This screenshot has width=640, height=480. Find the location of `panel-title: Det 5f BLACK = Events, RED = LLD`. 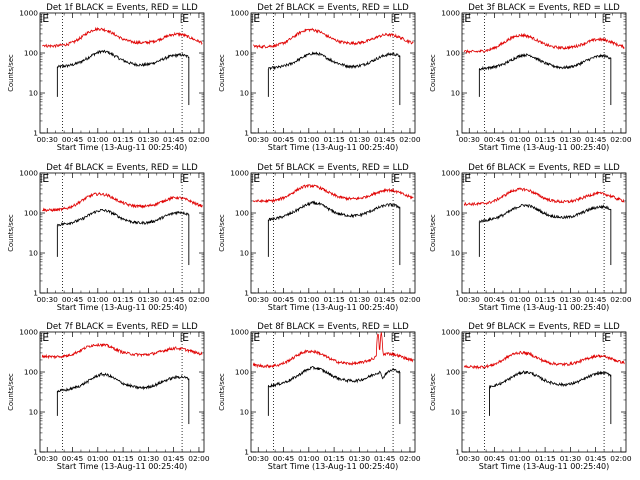

panel-title: Det 5f BLACK = Events, RED = LLD is located at coordinates (333, 168).